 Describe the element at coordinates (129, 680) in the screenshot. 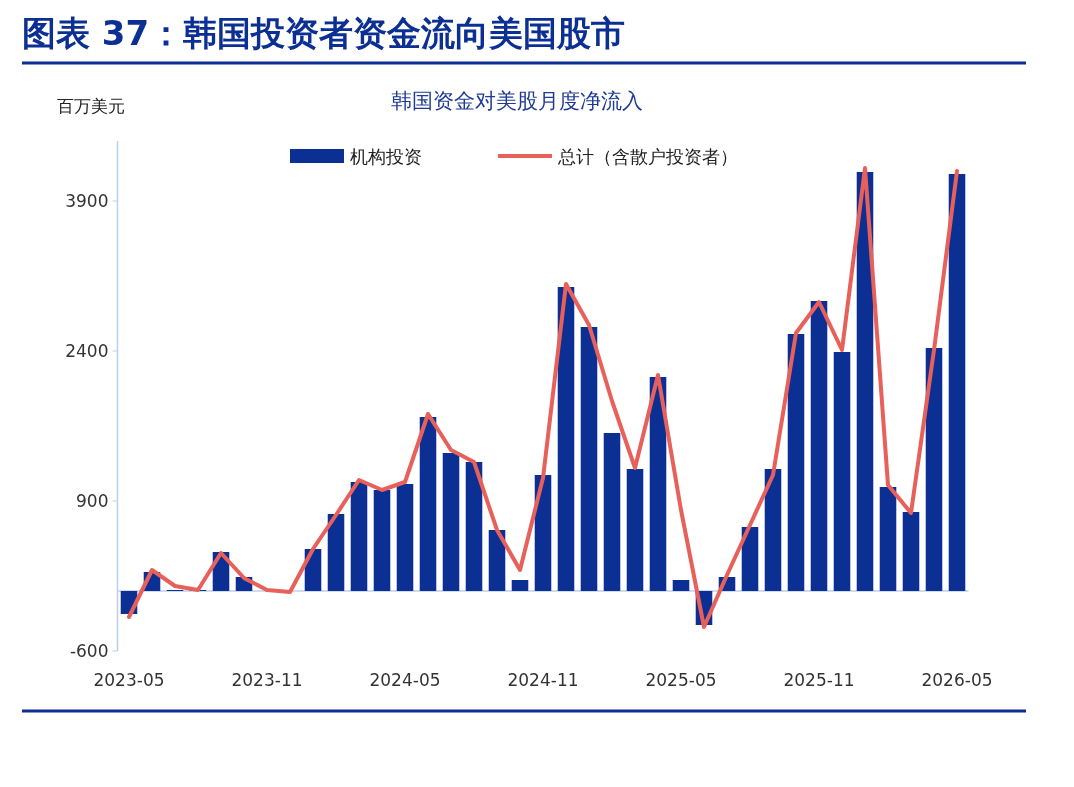

I see `x-tick-label: 2023-05` at that location.